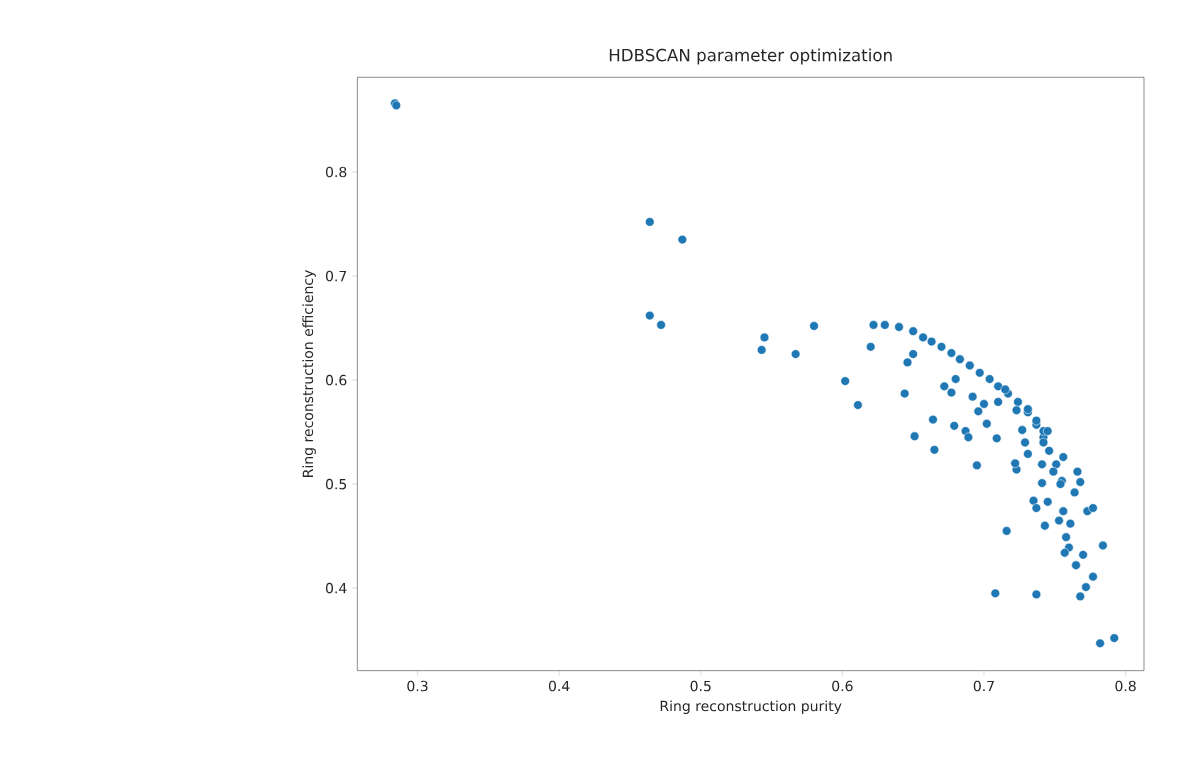 The width and height of the screenshot is (1182, 764). Describe the element at coordinates (336, 276) in the screenshot. I see `y-tick-label: 0.7` at that location.